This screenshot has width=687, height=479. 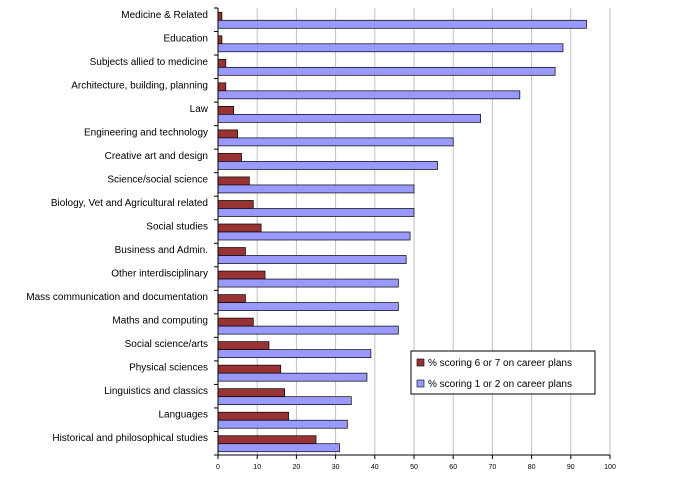 What do you see at coordinates (156, 391) in the screenshot?
I see `category-label-16: Linguistics and classics` at bounding box center [156, 391].